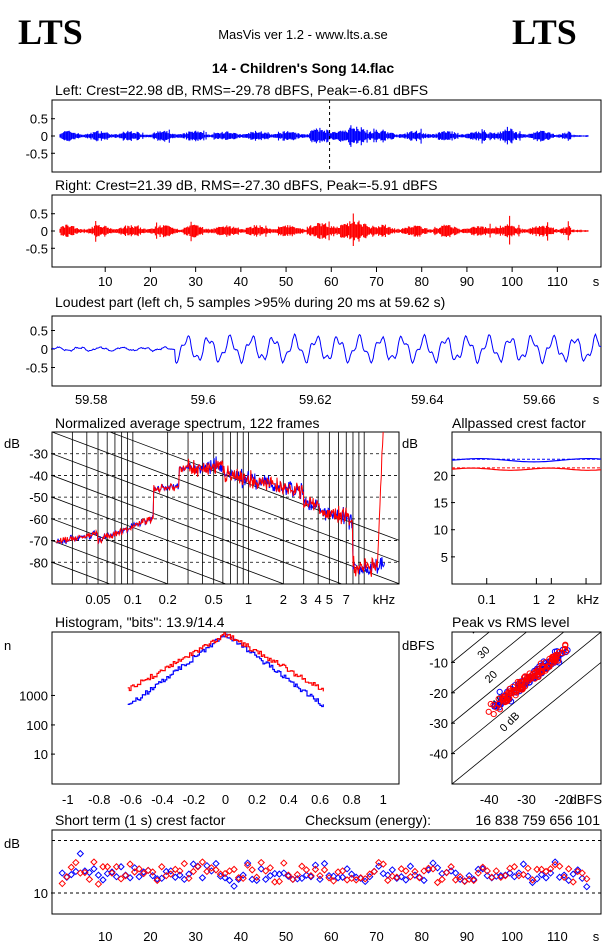 This screenshot has height=946, width=606. What do you see at coordinates (286, 936) in the screenshot?
I see `short-term-xtick-4: 50` at bounding box center [286, 936].